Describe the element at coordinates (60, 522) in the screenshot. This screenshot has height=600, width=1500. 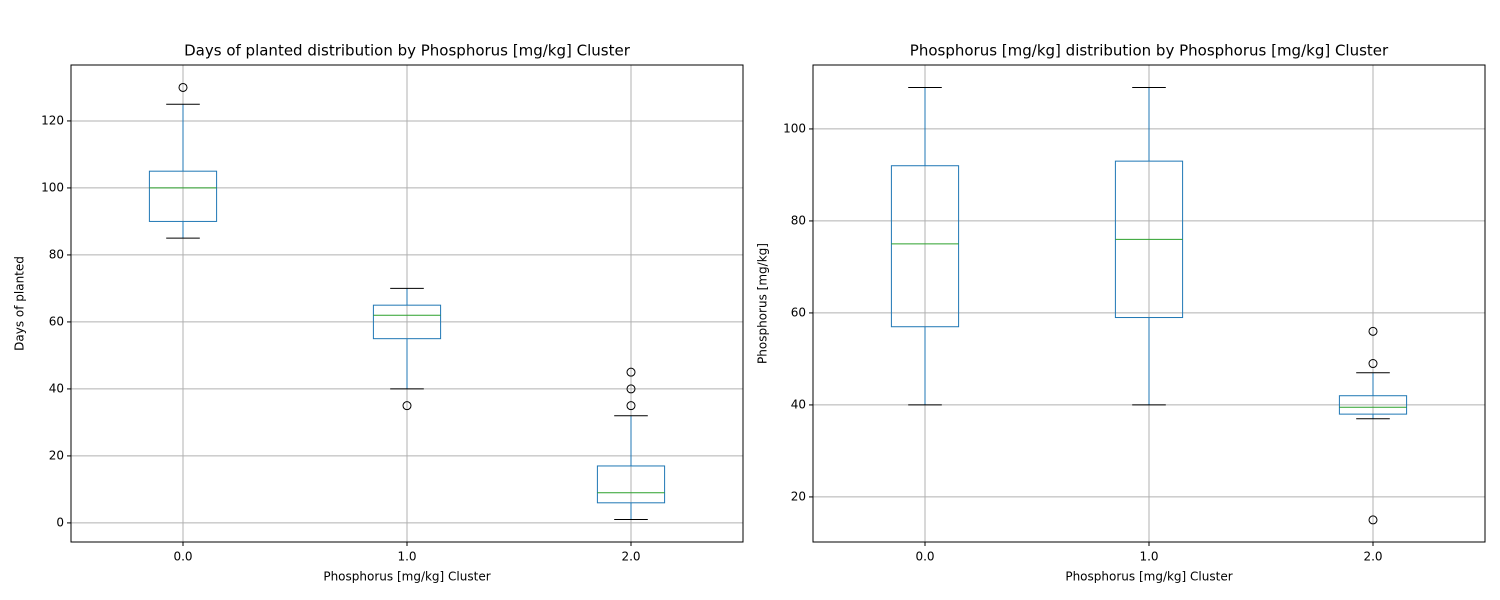
I see `y-tick-label: 0` at that location.